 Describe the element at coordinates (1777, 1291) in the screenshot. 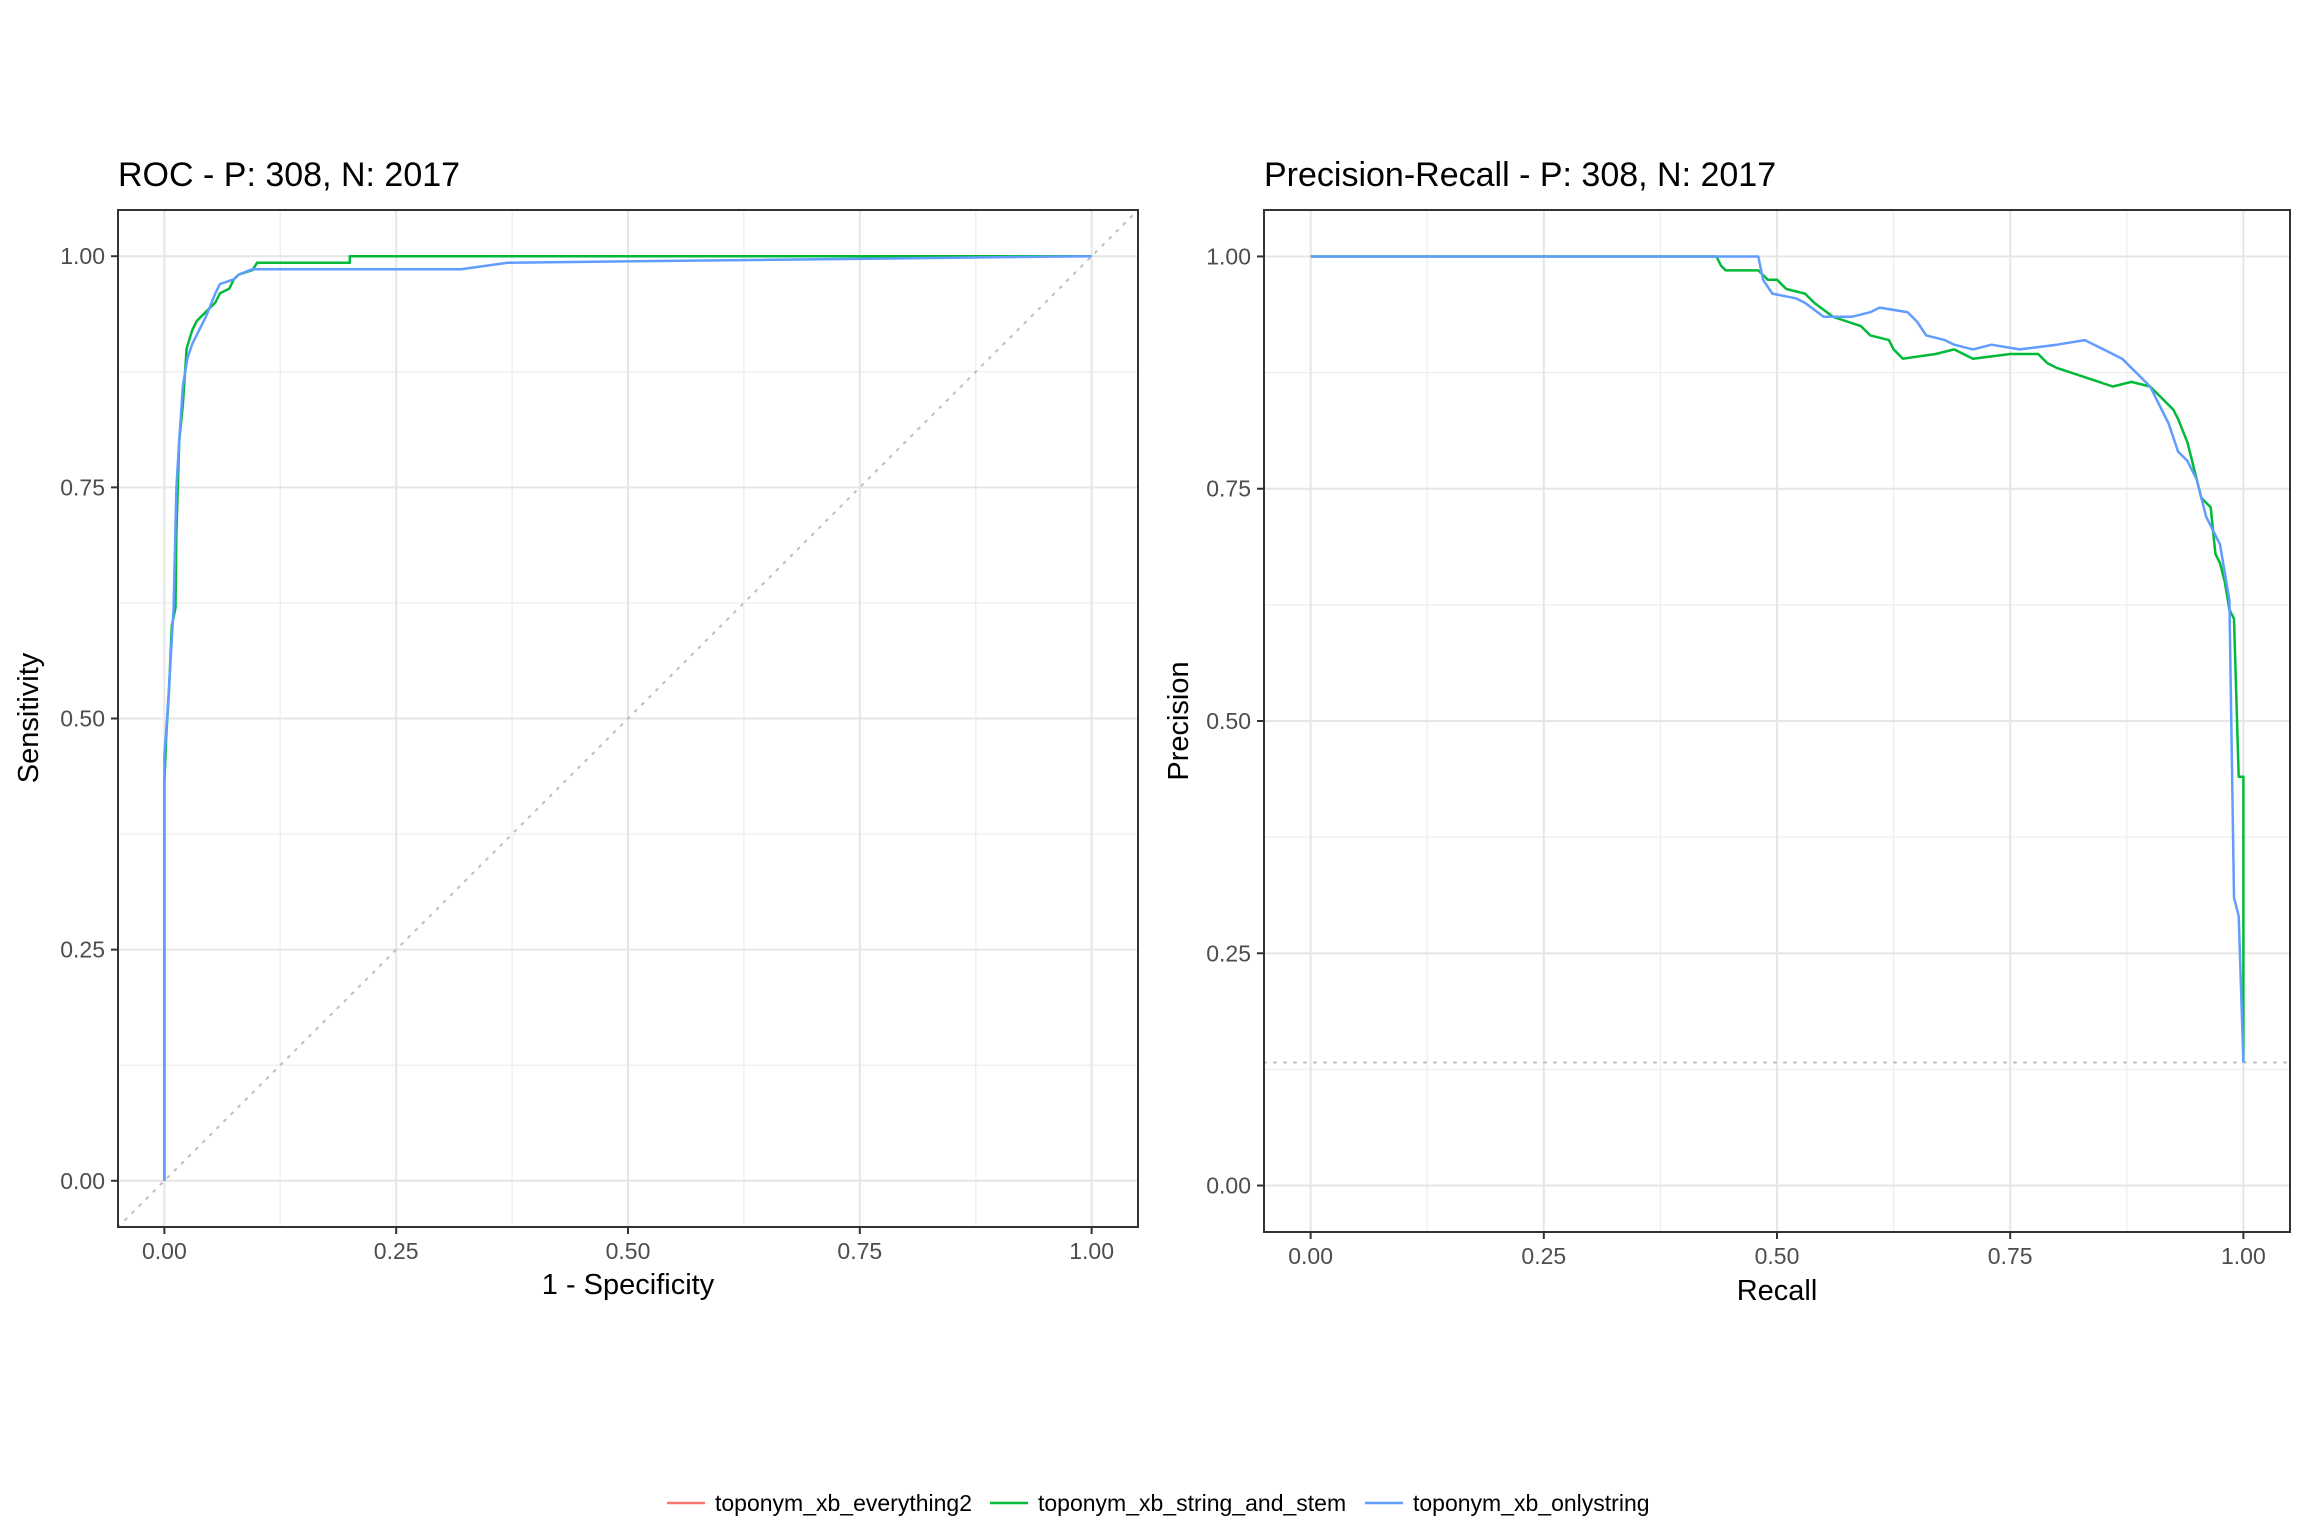

I see `pr-x-axis-title: Recall` at that location.